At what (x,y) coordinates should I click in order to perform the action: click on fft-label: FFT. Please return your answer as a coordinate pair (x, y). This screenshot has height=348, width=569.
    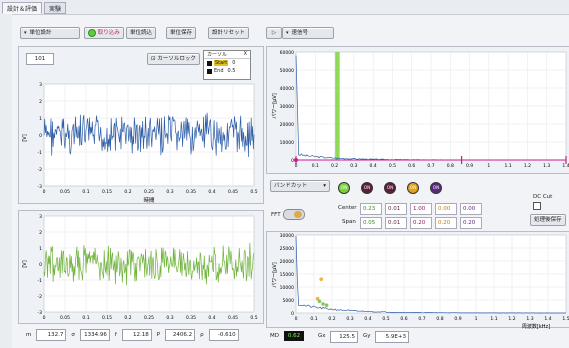
    Looking at the image, I should click on (276, 215).